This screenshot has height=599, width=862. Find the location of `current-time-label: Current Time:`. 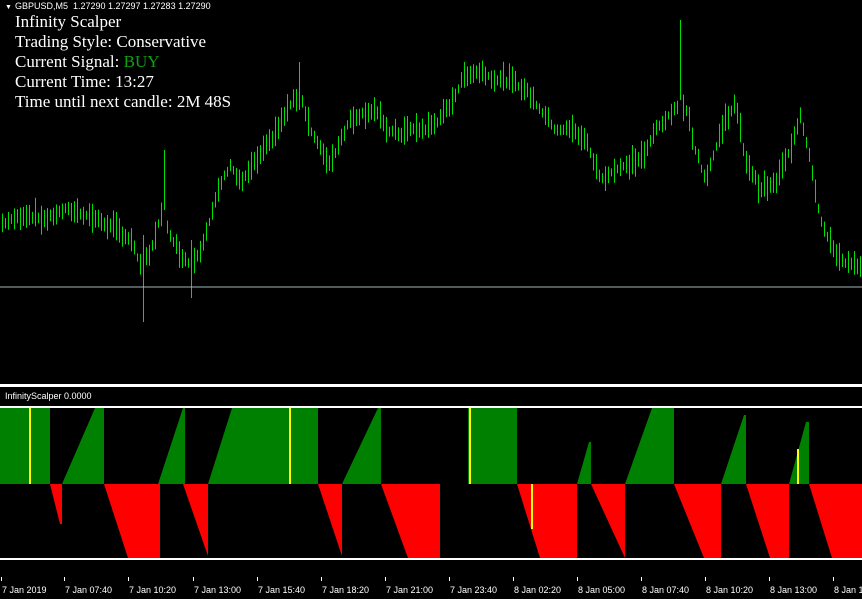

current-time-label: Current Time: is located at coordinates (63, 81).